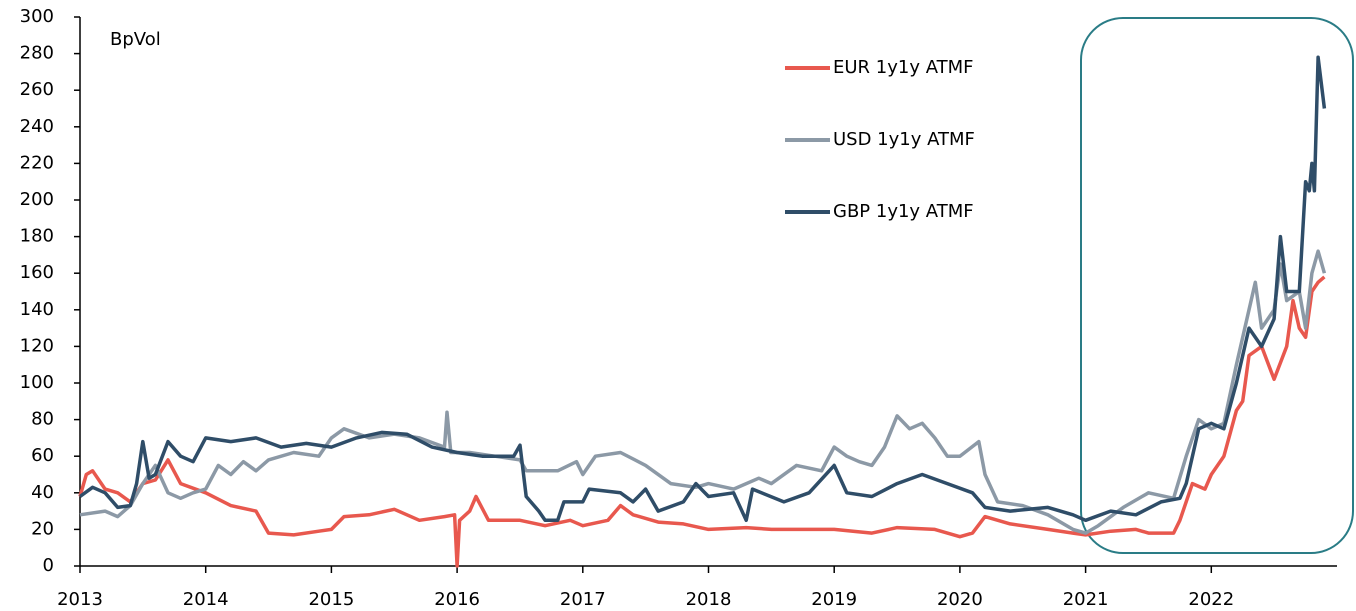 Image resolution: width=1356 pixels, height=611 pixels. Describe the element at coordinates (37, 126) in the screenshot. I see `y-tick-label: 240` at that location.